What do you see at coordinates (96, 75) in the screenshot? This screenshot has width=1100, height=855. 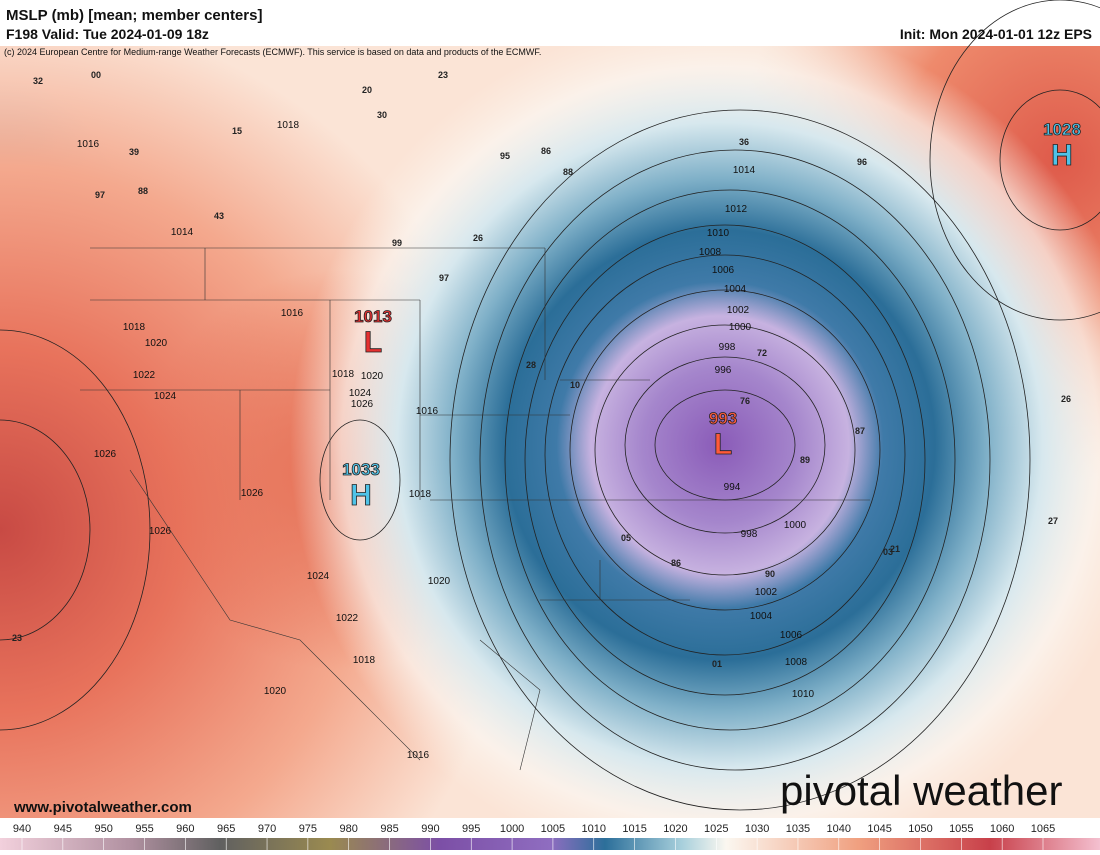 I see `member-center: 00` at bounding box center [96, 75].